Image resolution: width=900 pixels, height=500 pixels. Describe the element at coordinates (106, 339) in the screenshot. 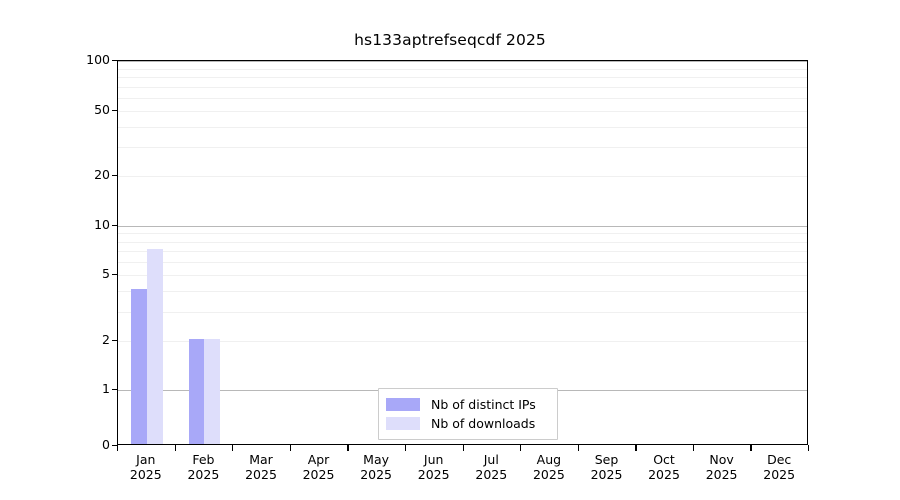

I see `y-axis-tick-label: 2` at that location.